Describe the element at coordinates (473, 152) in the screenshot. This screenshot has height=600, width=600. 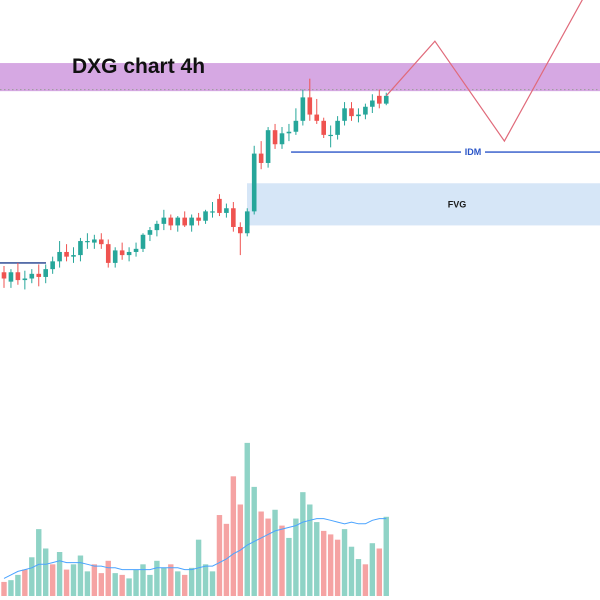
I see `idm-label: IDM` at that location.